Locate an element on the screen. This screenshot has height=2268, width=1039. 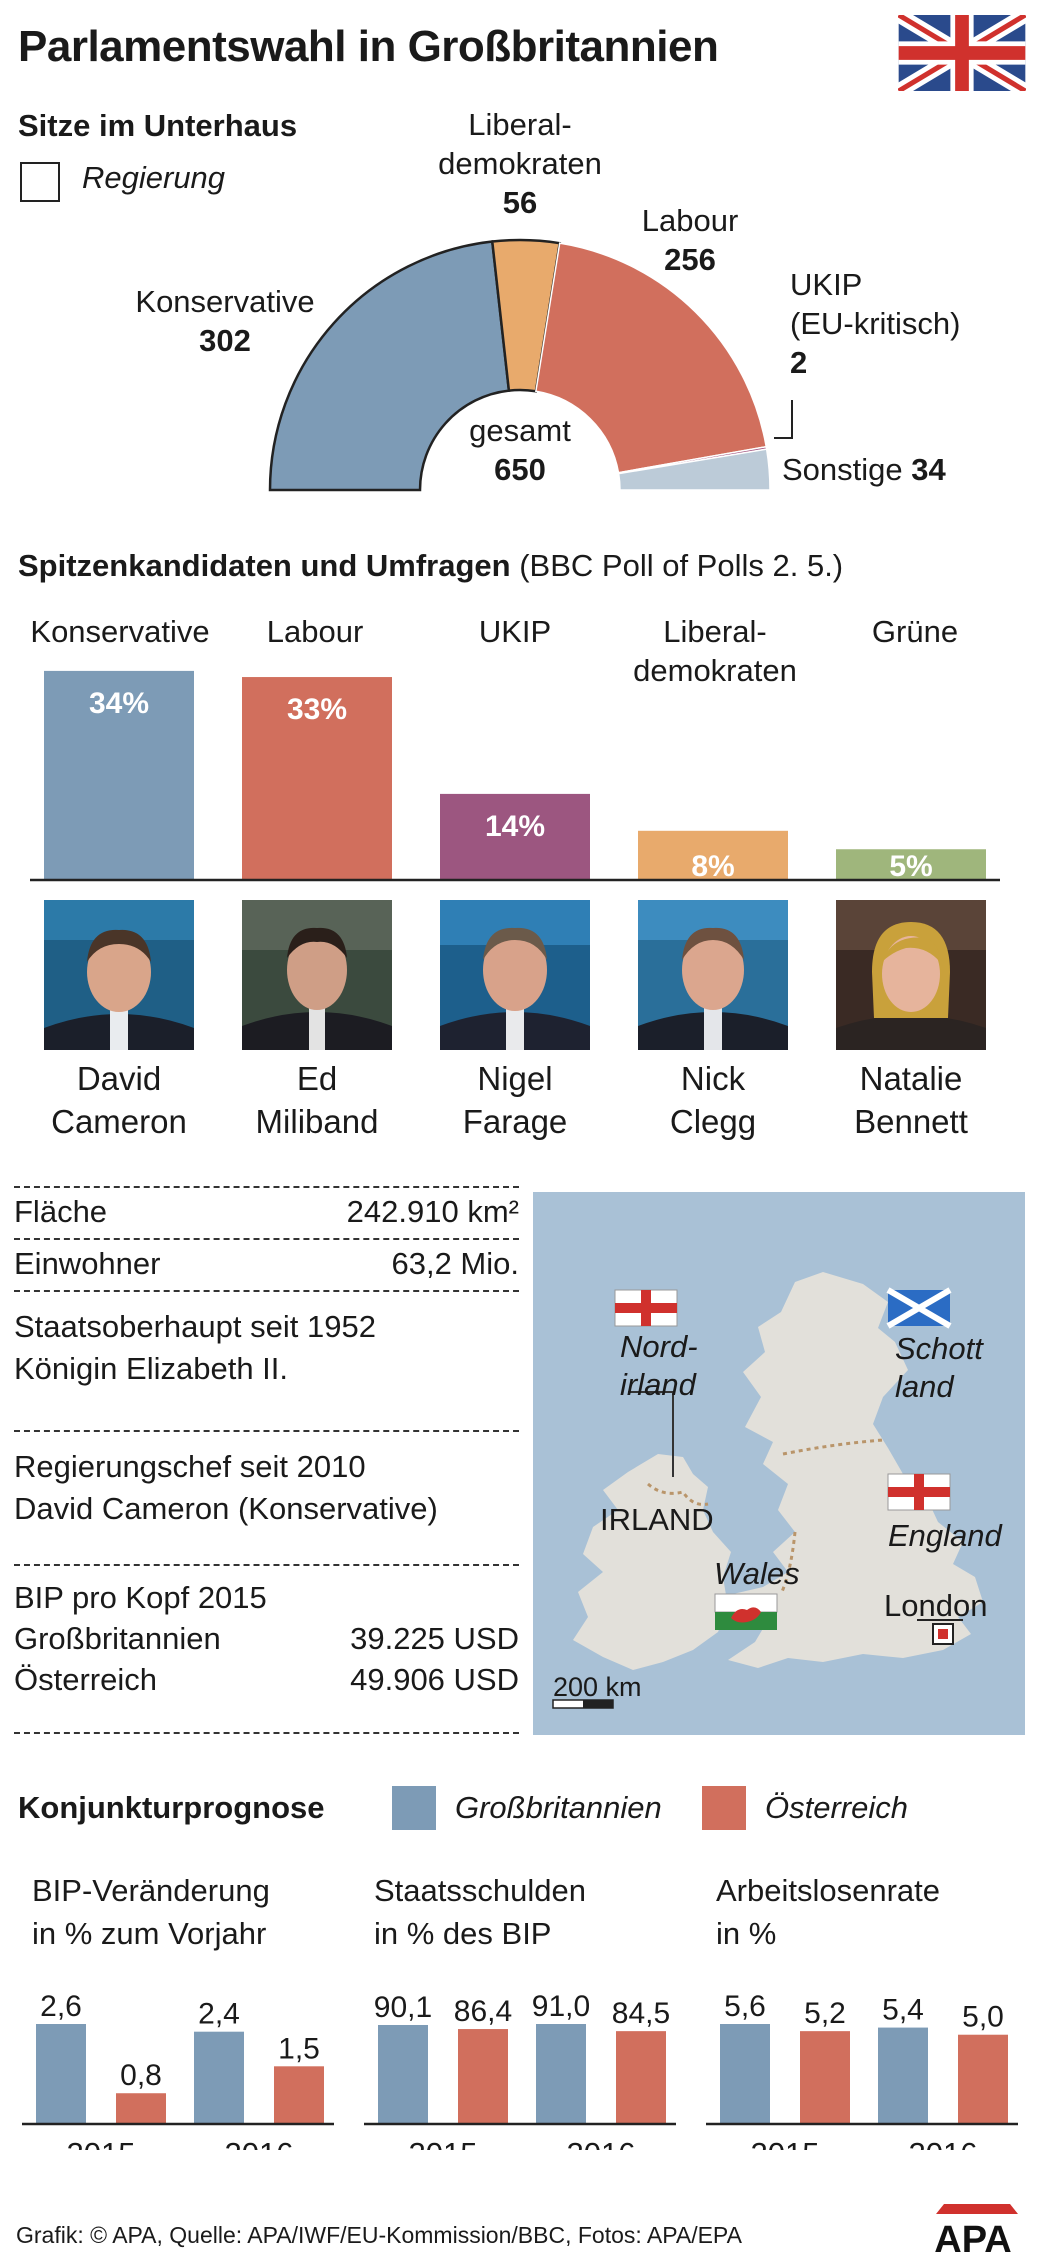
fact-area: Fläche 242.910 km² is located at coordinates (266, 1211).